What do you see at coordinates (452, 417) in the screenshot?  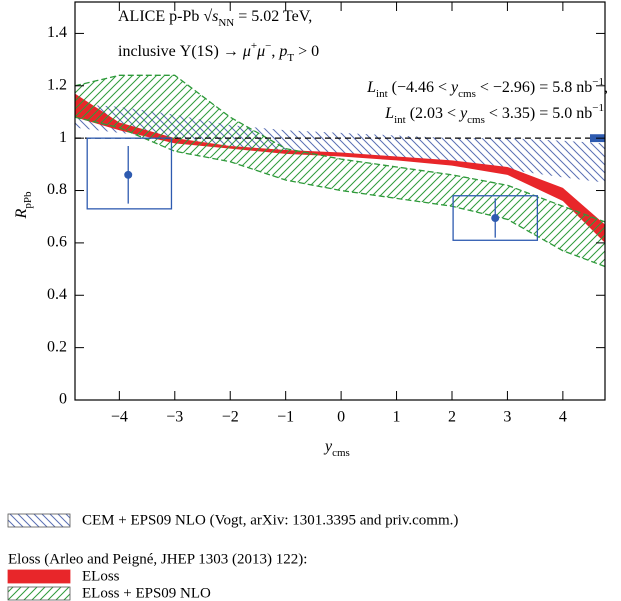 I see `x-tick-label: 2` at bounding box center [452, 417].